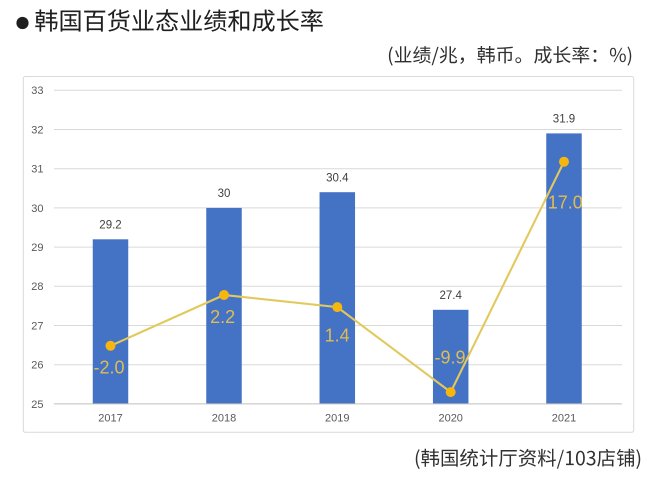 The height and width of the screenshot is (480, 660). What do you see at coordinates (449, 358) in the screenshot?
I see `svg-text: -9.9` at bounding box center [449, 358].